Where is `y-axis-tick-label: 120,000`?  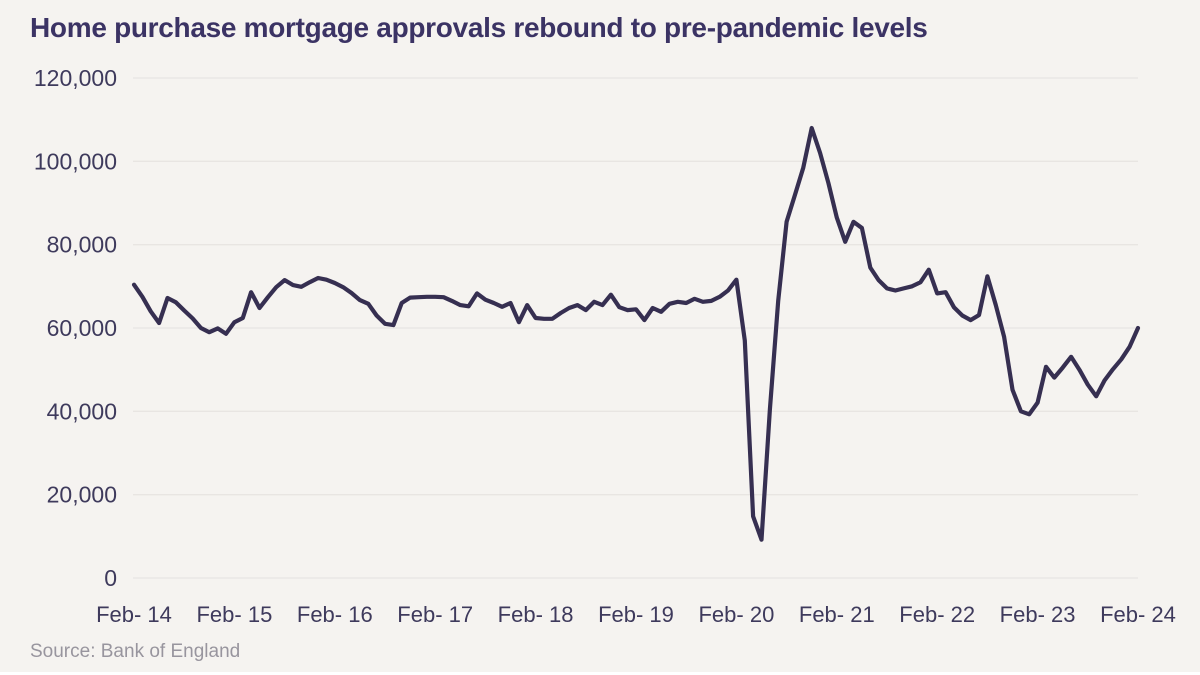 y-axis-tick-label: 120,000 is located at coordinates (75, 78).